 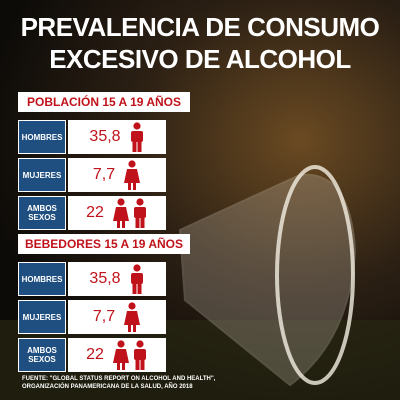 What do you see at coordinates (104, 102) in the screenshot?
I see `section-title: POBLACIÓN 15 A 19 AÑOS` at bounding box center [104, 102].